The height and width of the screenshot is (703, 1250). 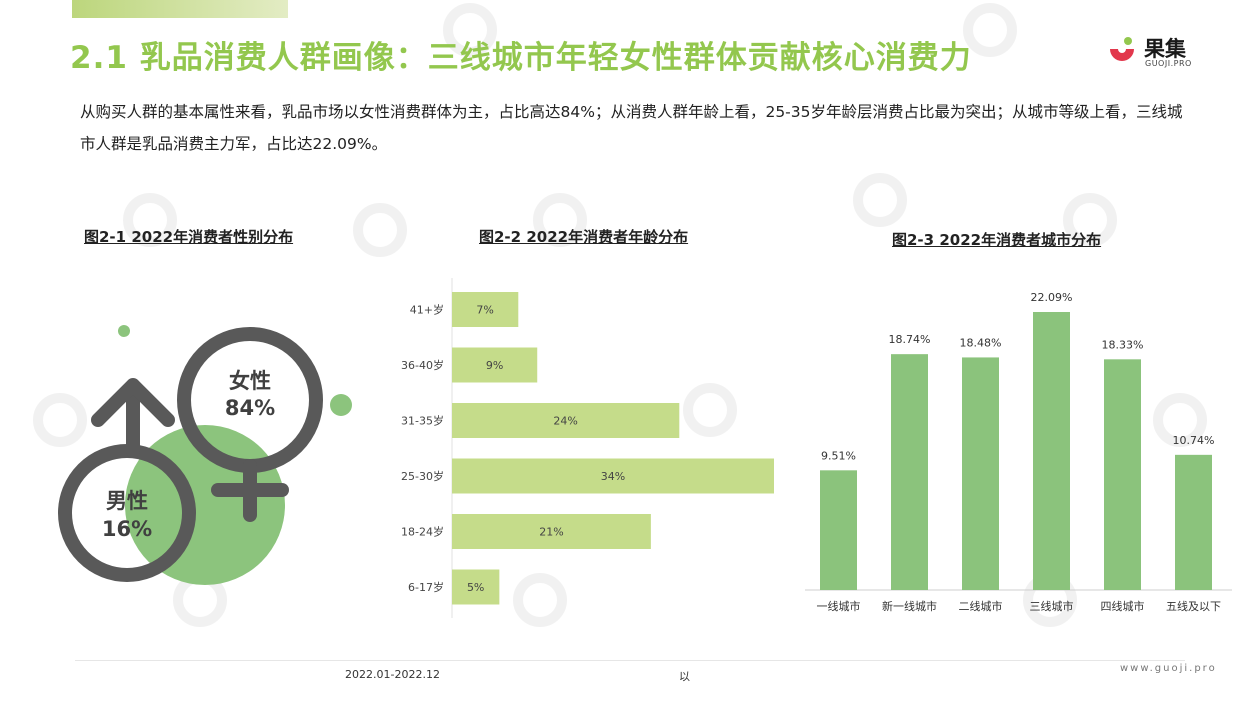 What do you see at coordinates (422, 532) in the screenshot?
I see `age-tick-label: 18-24岁` at bounding box center [422, 532].